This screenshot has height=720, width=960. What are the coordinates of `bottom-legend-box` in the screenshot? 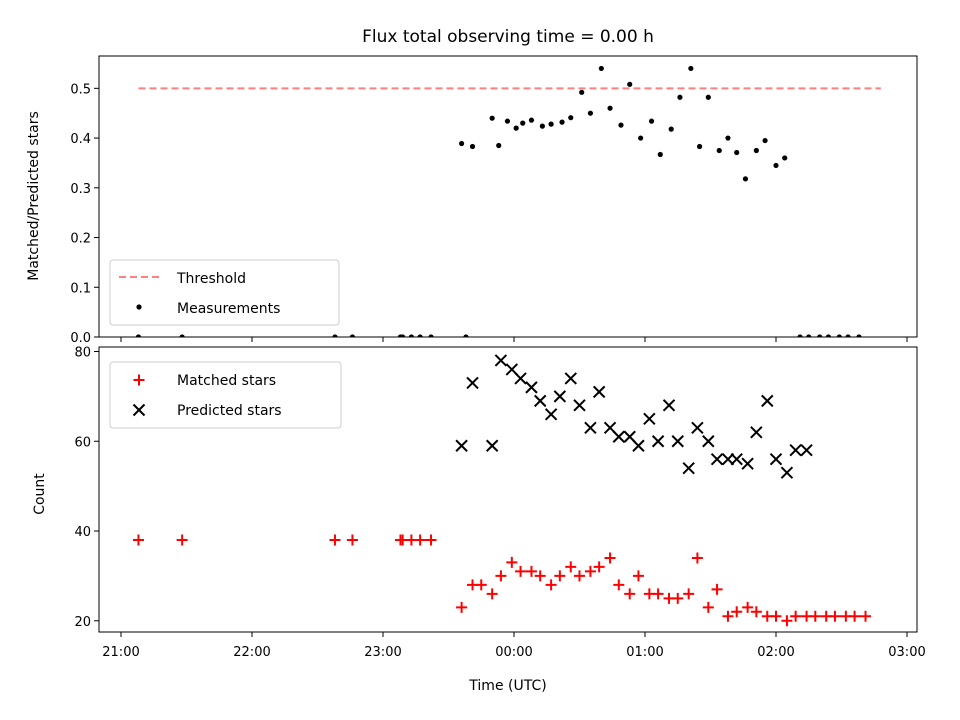 It's located at (225, 395).